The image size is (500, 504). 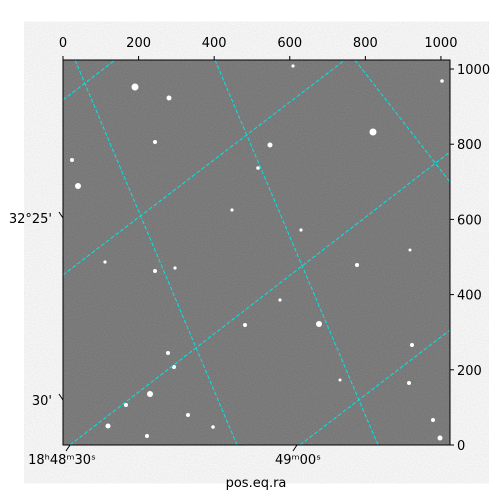 I want to click on x-tick-label: 800, so click(x=365, y=43).